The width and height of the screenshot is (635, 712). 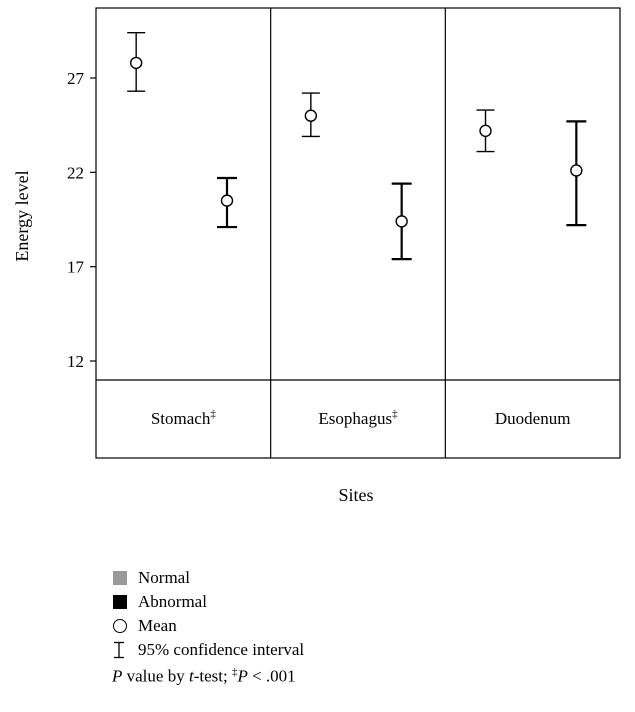 What do you see at coordinates (355, 495) in the screenshot?
I see `x-axis-label: Sites` at bounding box center [355, 495].